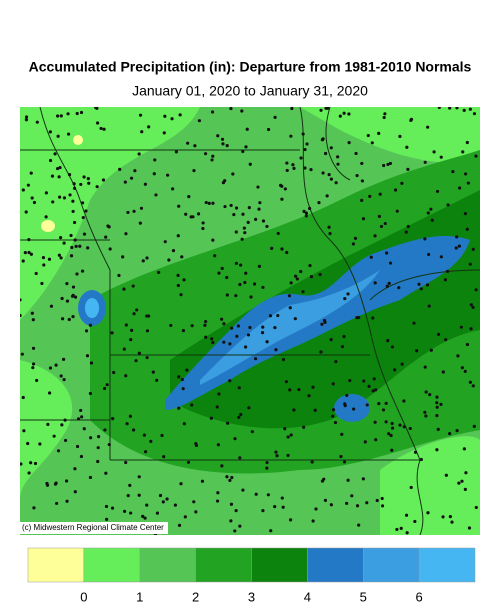 Image resolution: width=500 pixels, height=611 pixels. What do you see at coordinates (307, 596) in the screenshot?
I see `legend-label: 4` at bounding box center [307, 596].